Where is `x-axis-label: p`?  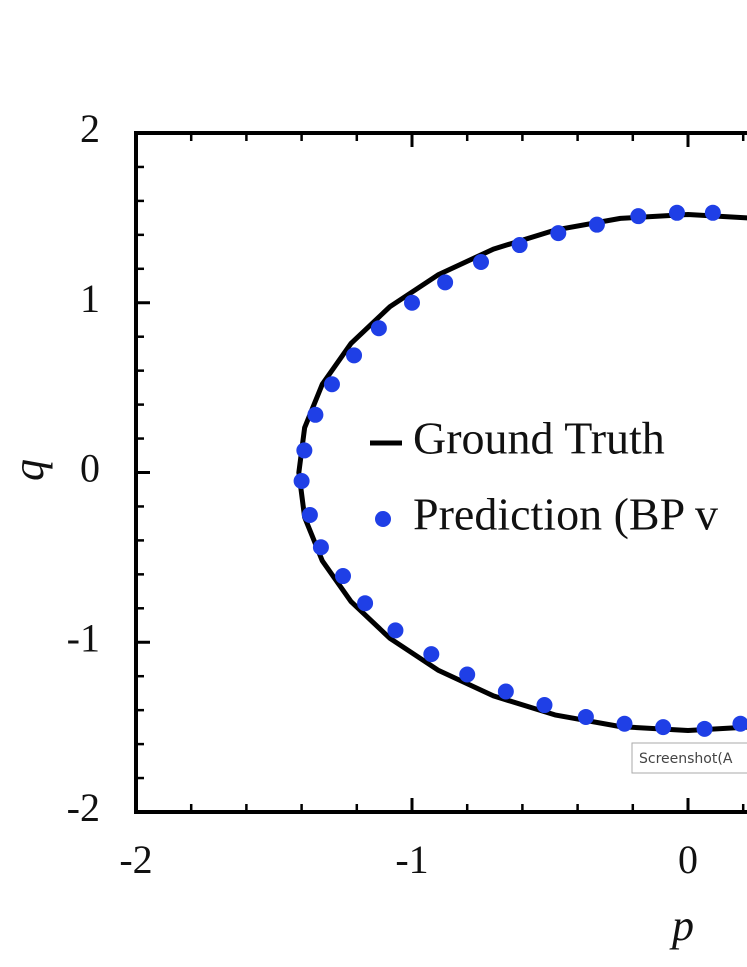 x-axis-label: p is located at coordinates (681, 925).